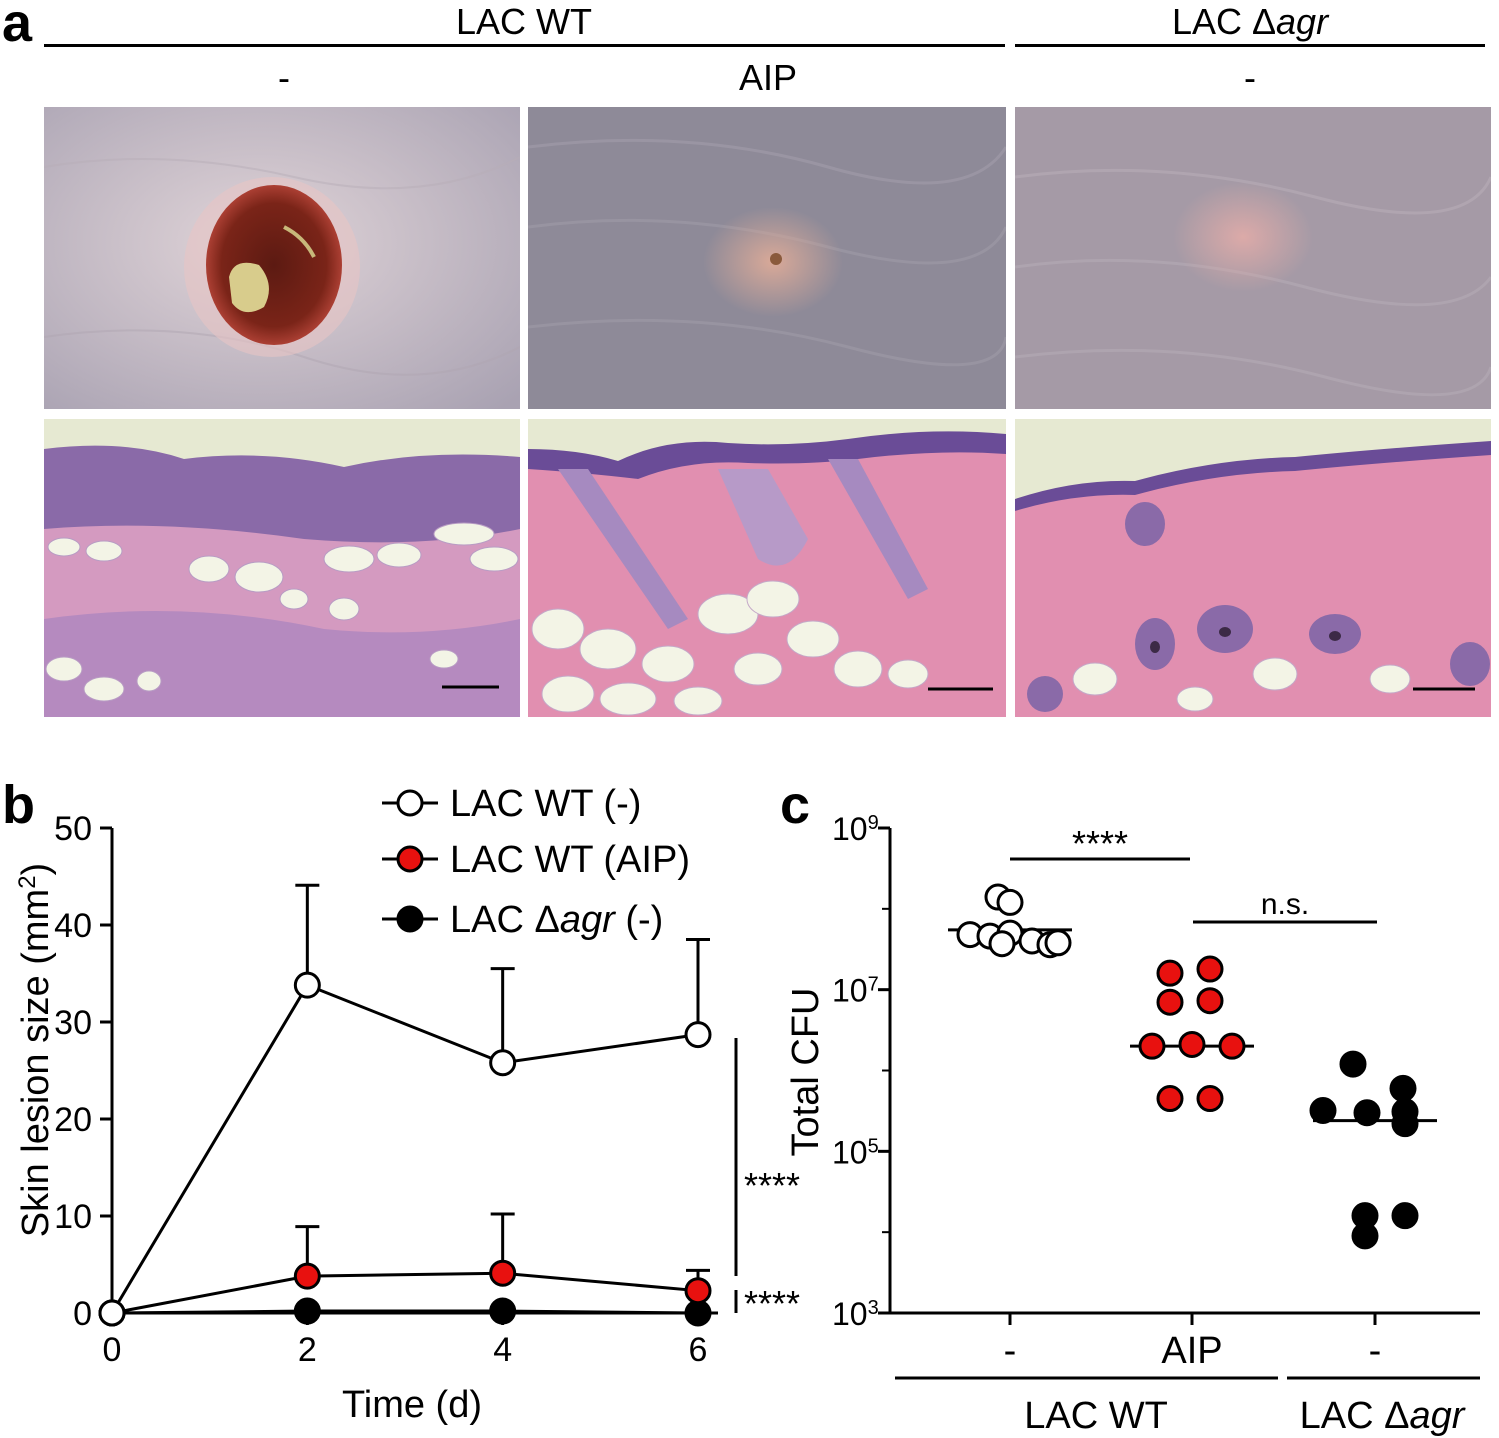  I want to click on chart-b-ylabel: Skin lesion size (mm2), so click(36, 1050).